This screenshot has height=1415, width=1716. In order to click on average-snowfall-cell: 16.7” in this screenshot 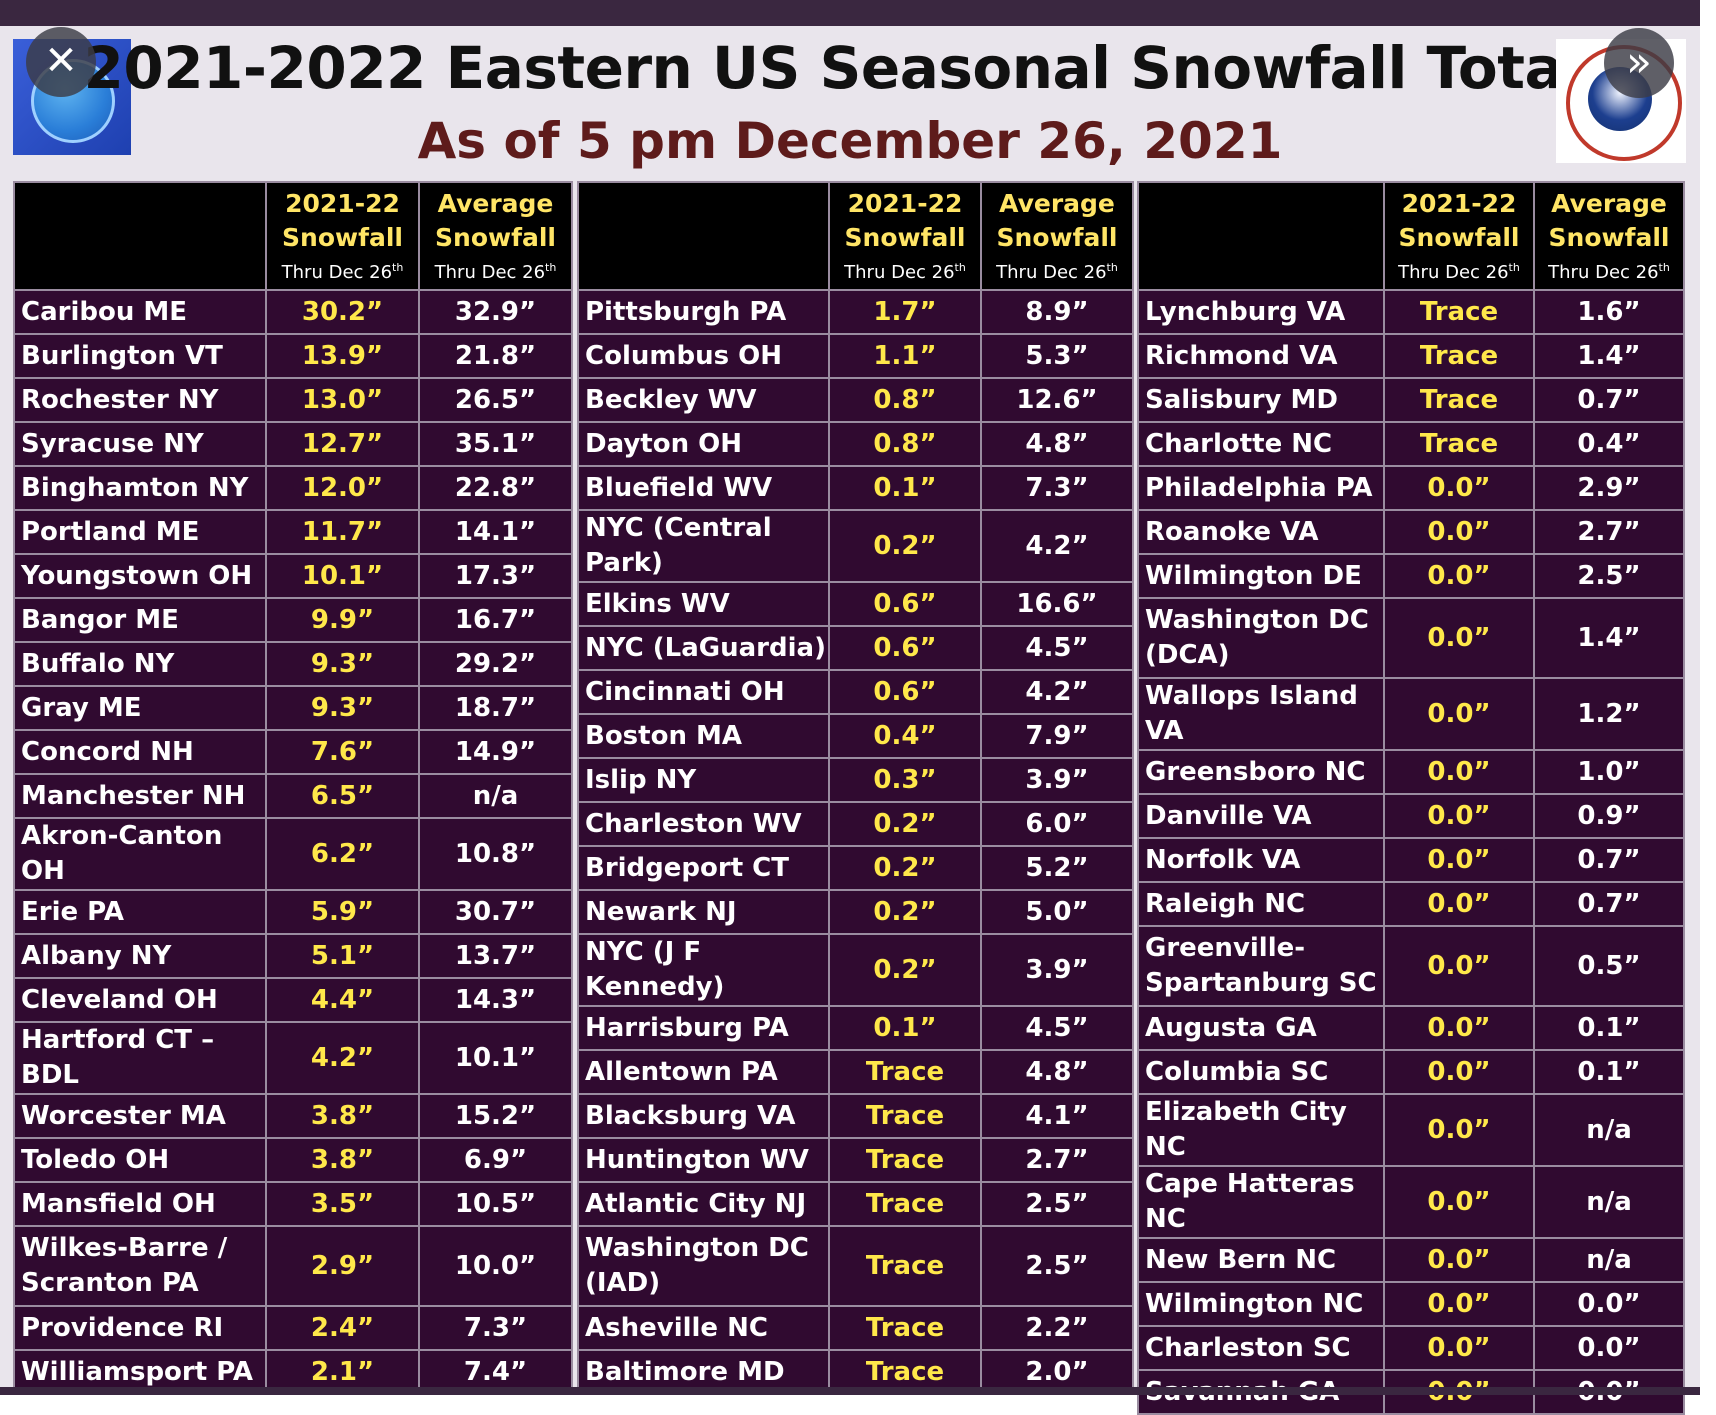, I will do `click(495, 620)`.